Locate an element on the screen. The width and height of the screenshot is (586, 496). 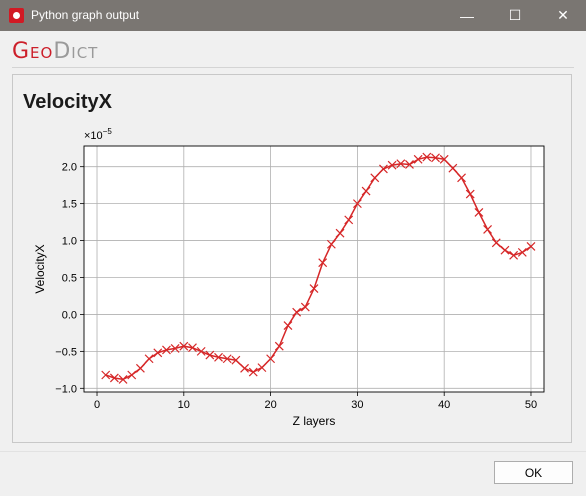
minimize-icon: — is located at coordinates (467, 15).